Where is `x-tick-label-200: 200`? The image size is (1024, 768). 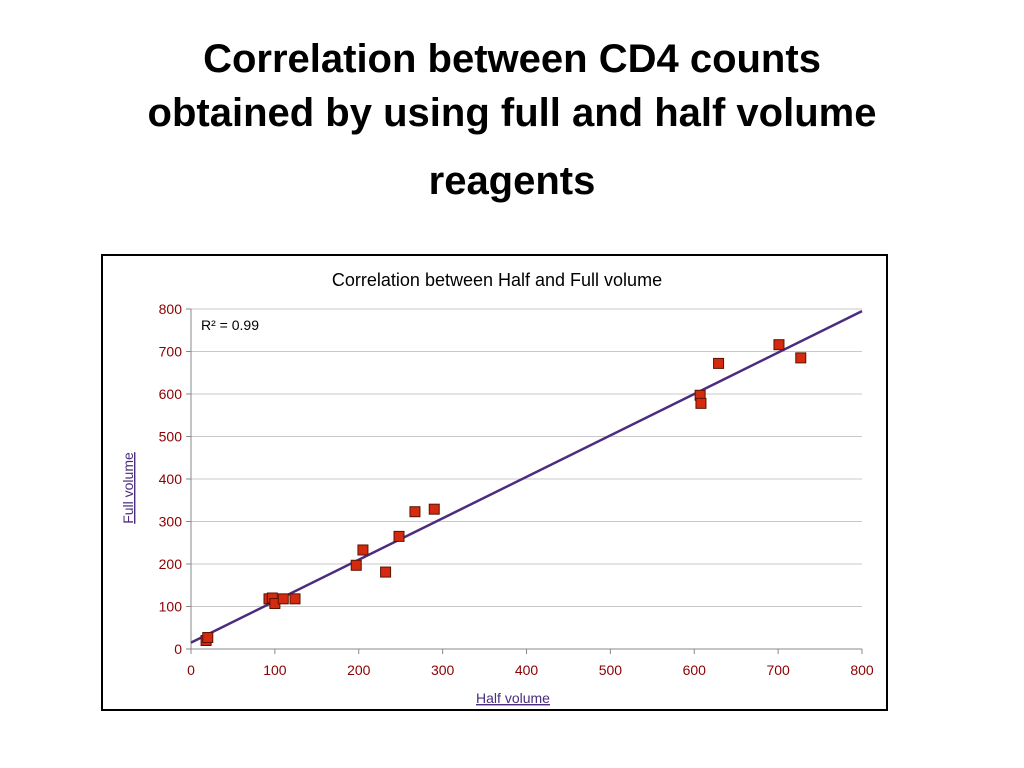 x-tick-label-200: 200 is located at coordinates (359, 670).